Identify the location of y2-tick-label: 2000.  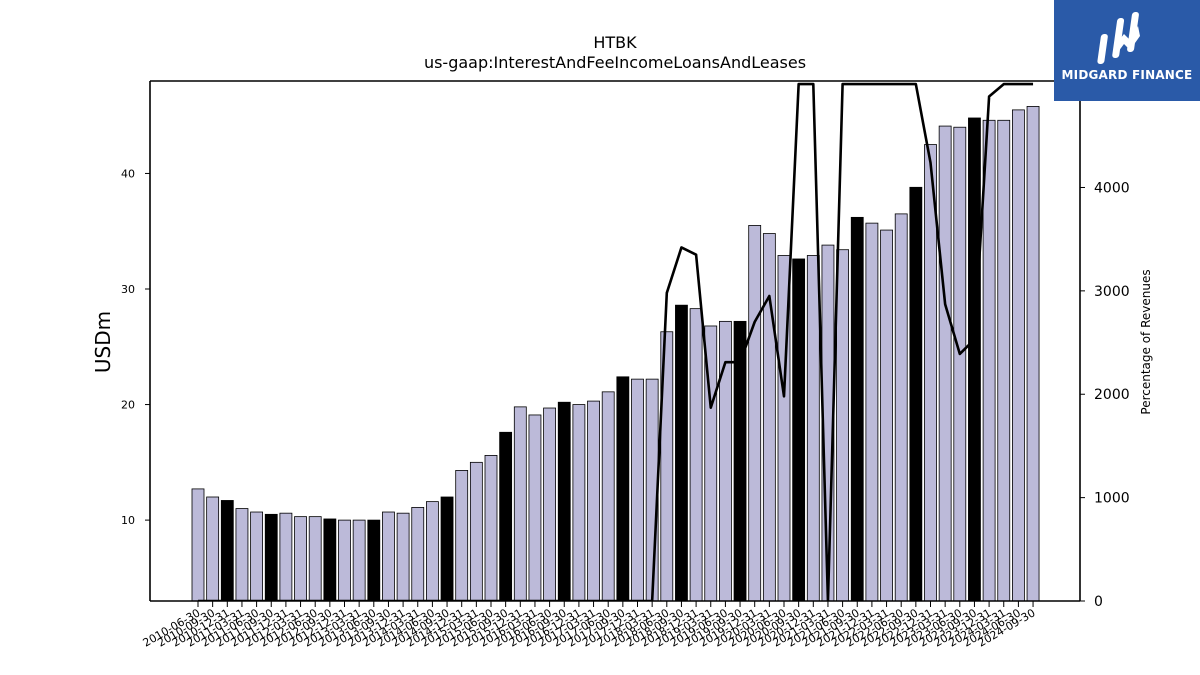
(1112, 395).